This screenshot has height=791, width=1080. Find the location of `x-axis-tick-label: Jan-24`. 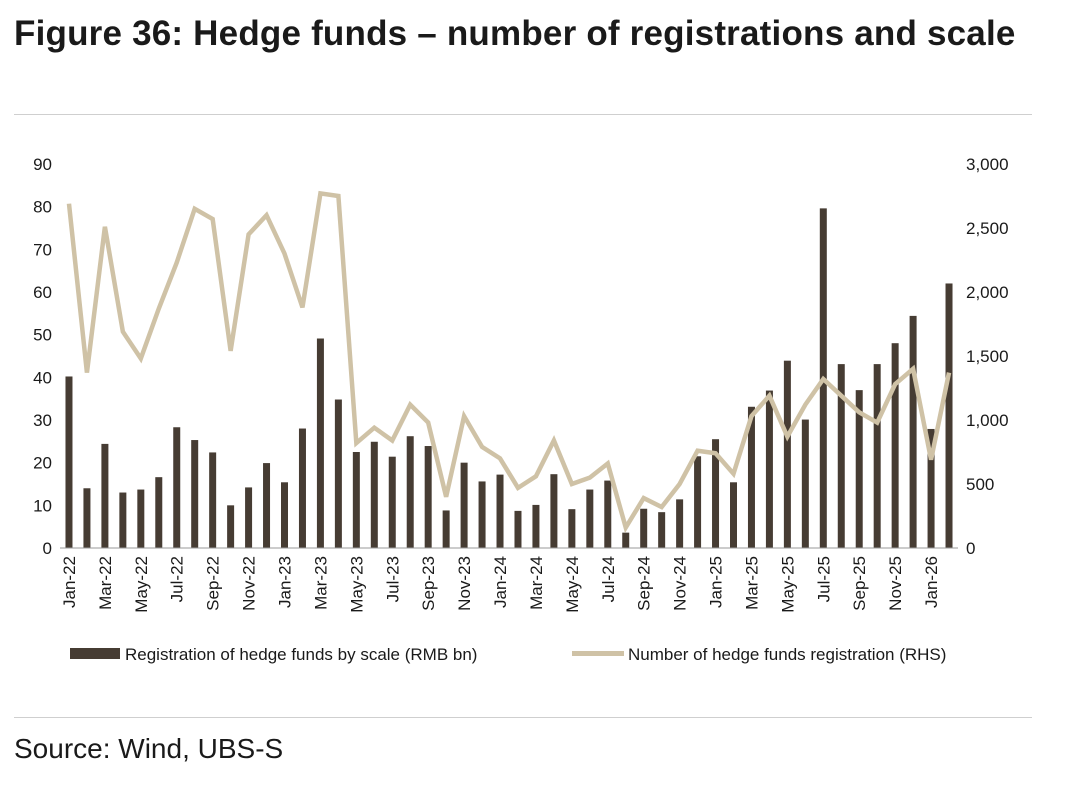

x-axis-tick-label: Jan-24 is located at coordinates (500, 582).